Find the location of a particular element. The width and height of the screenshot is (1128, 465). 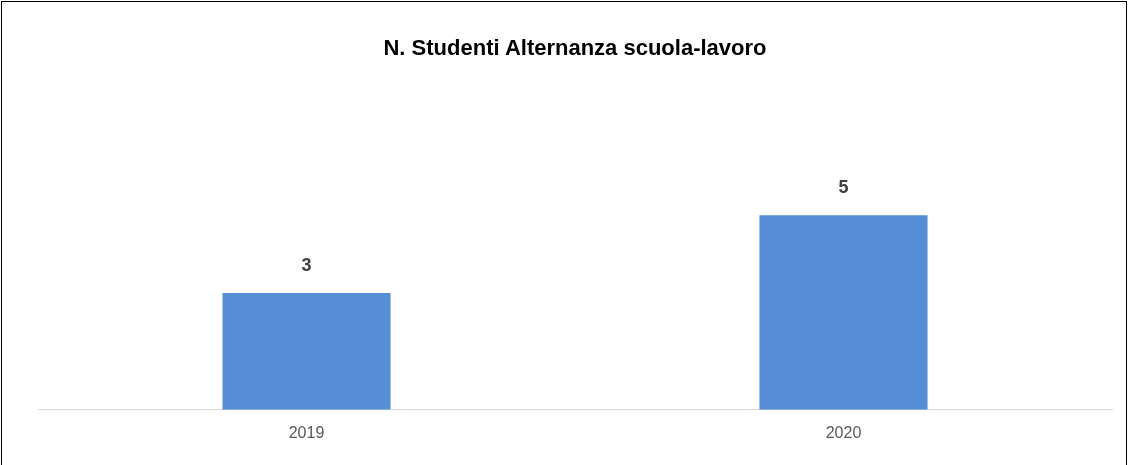

x-tick-label: 2020 is located at coordinates (843, 432).